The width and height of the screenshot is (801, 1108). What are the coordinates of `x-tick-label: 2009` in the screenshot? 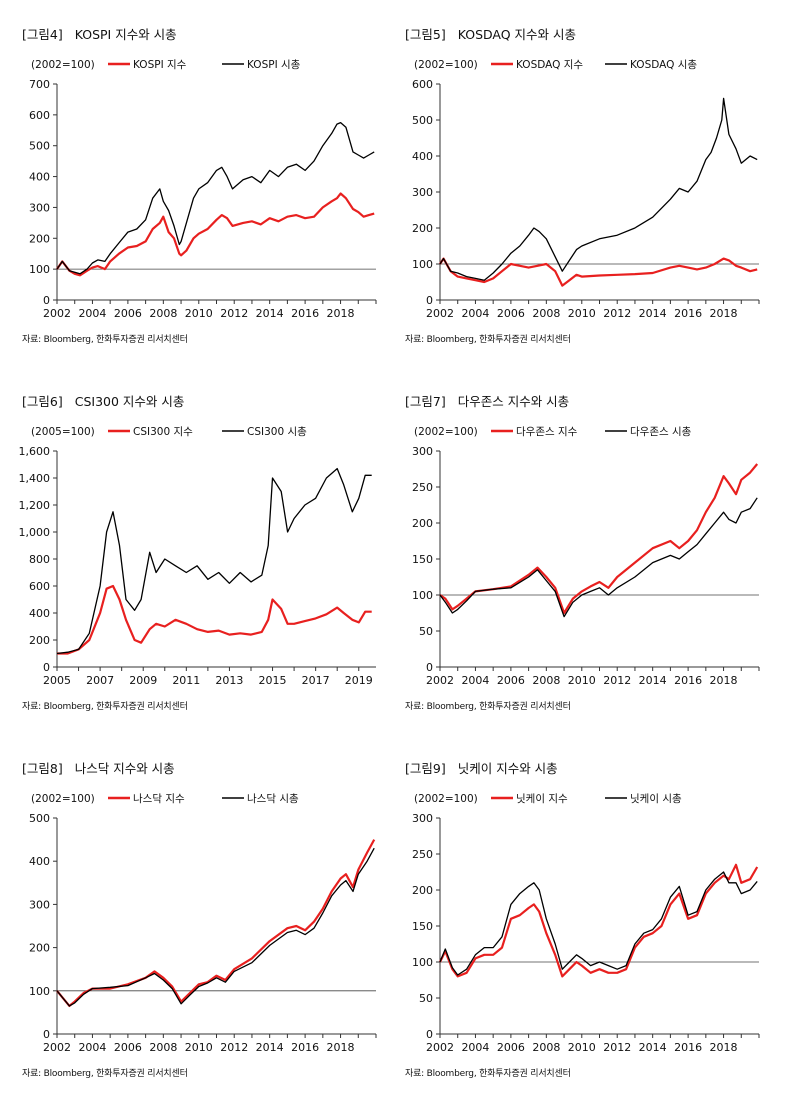 It's located at (143, 680).